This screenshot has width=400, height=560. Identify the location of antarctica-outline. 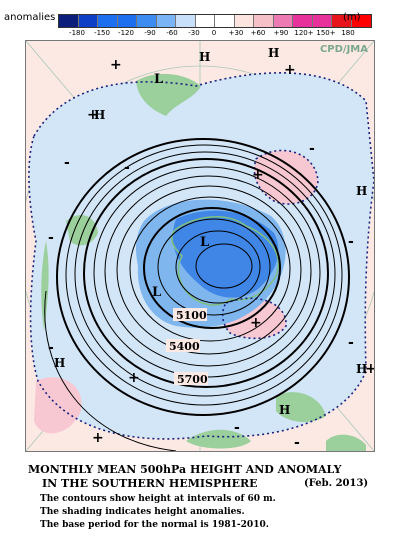
(225, 261).